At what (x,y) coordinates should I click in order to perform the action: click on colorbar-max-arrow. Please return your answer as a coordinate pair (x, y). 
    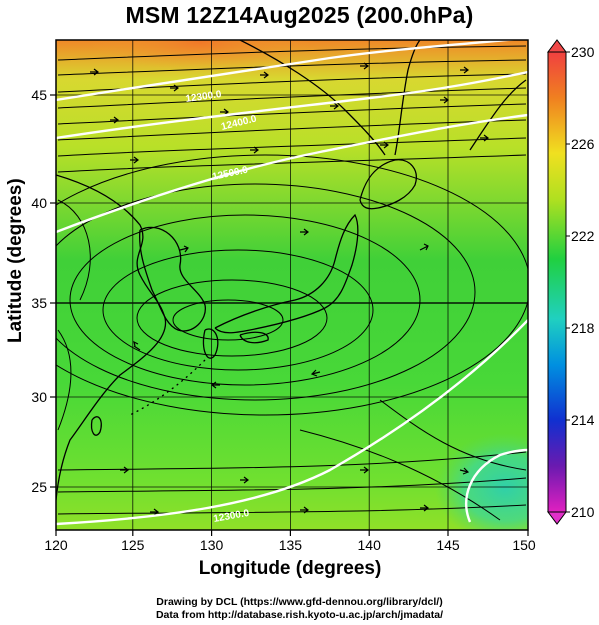
    Looking at the image, I should click on (557, 46).